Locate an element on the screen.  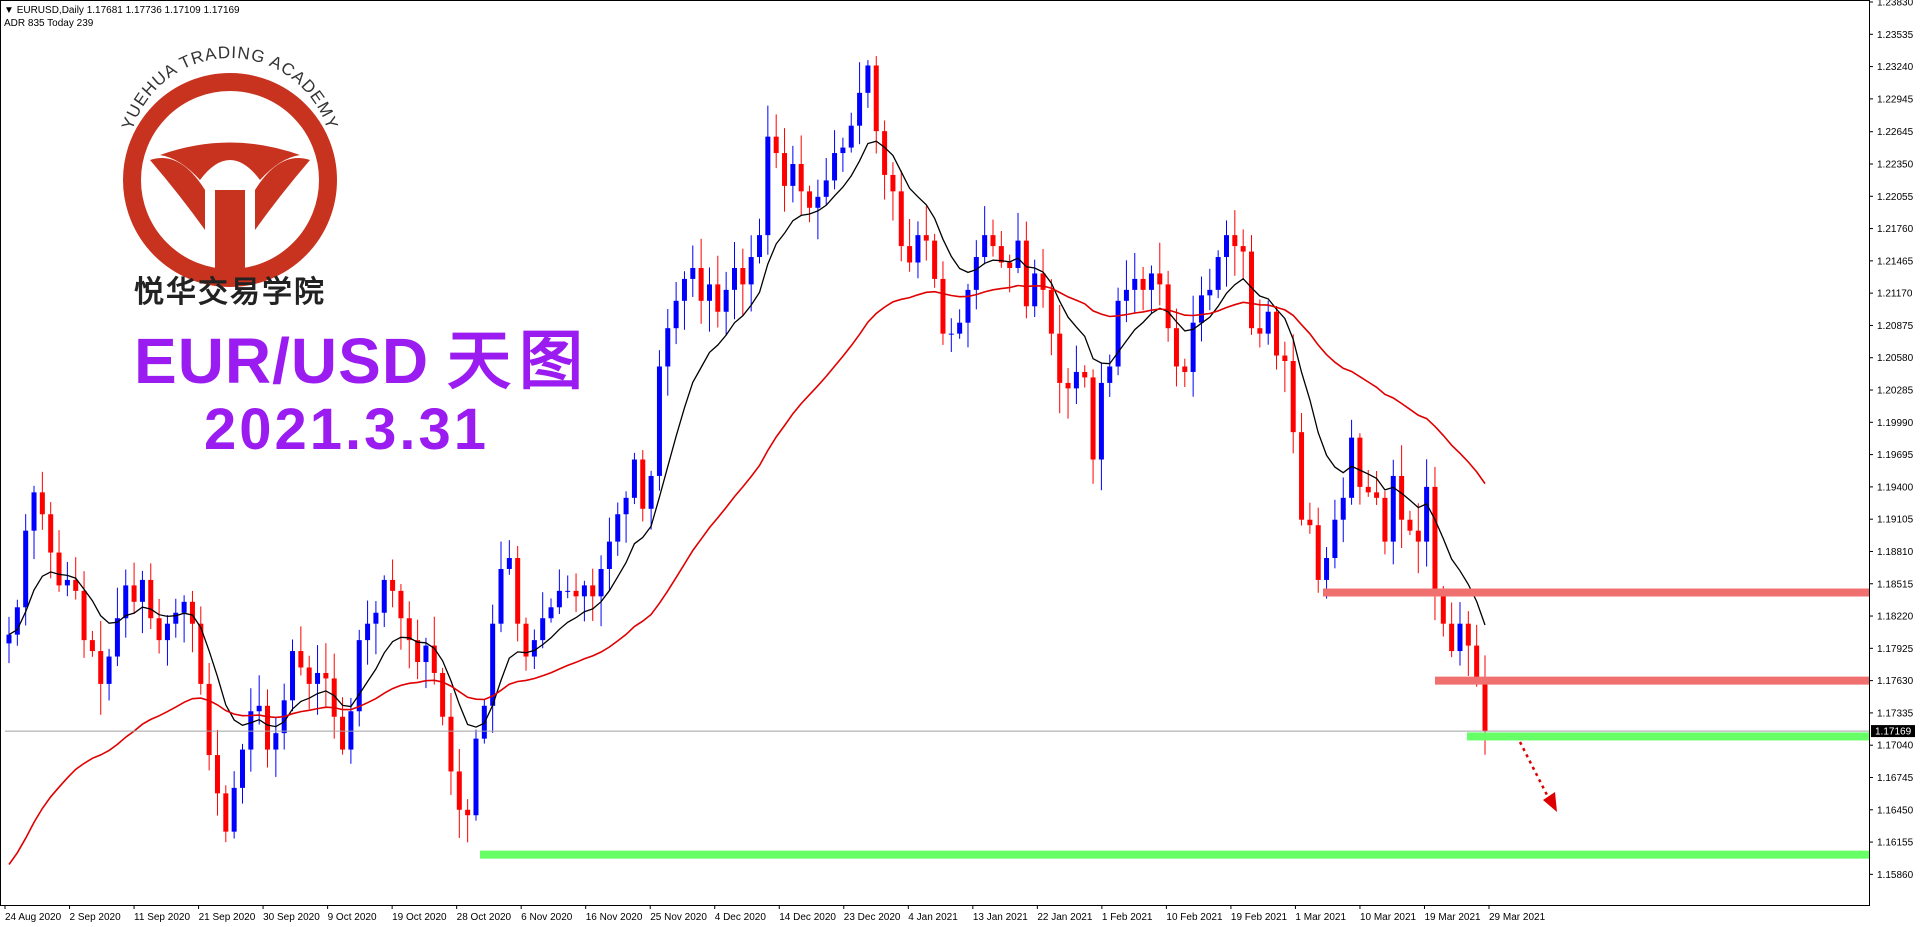
last-price-badge is located at coordinates (1893, 731).